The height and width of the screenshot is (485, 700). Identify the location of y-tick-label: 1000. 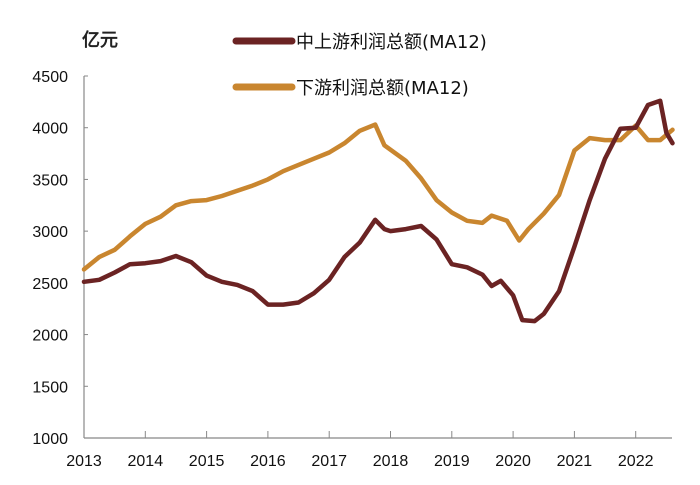
(50, 439).